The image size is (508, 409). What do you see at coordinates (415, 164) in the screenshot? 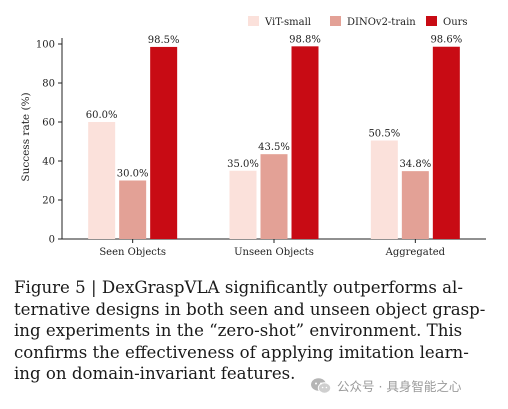
I see `data-label: 34.8%` at bounding box center [415, 164].